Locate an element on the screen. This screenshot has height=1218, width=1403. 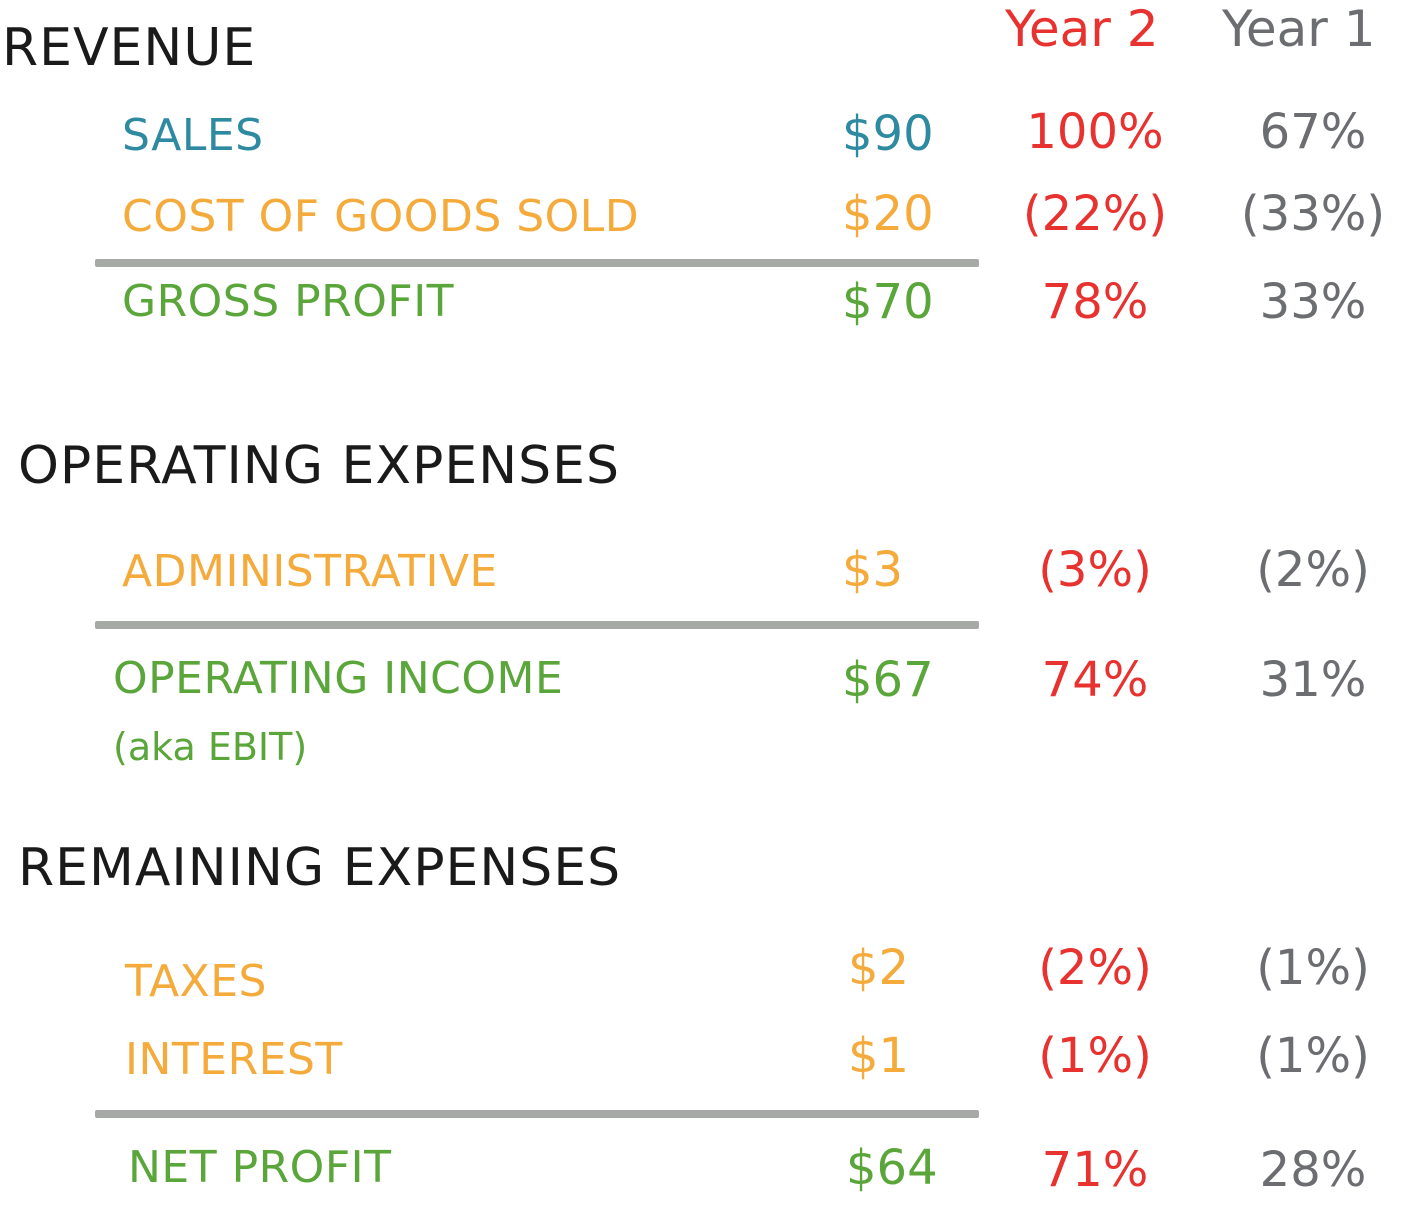
net-profit-label: NET PROFIT is located at coordinates (260, 1167).